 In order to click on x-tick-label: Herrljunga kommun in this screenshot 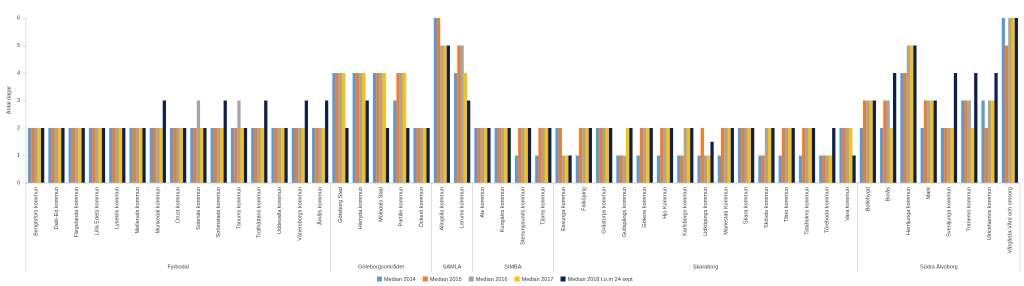, I will do `click(909, 211)`.